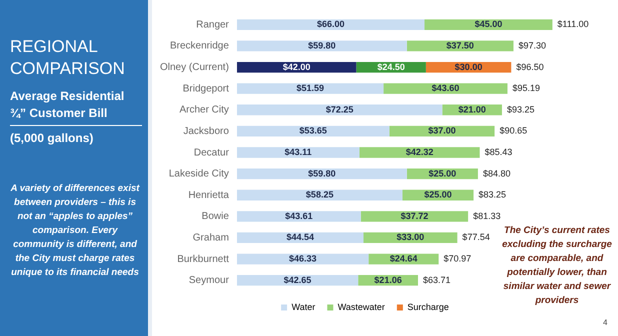 The width and height of the screenshot is (618, 336). I want to click on y-tick-label: Henrietta, so click(209, 195).